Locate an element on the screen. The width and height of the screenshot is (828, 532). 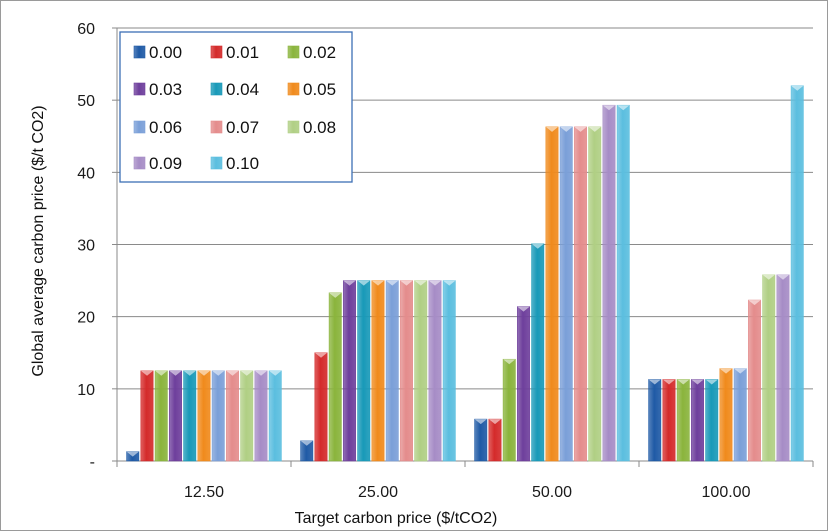
y-axis-title: Global average carbon price ($/t CO2) is located at coordinates (38, 240).